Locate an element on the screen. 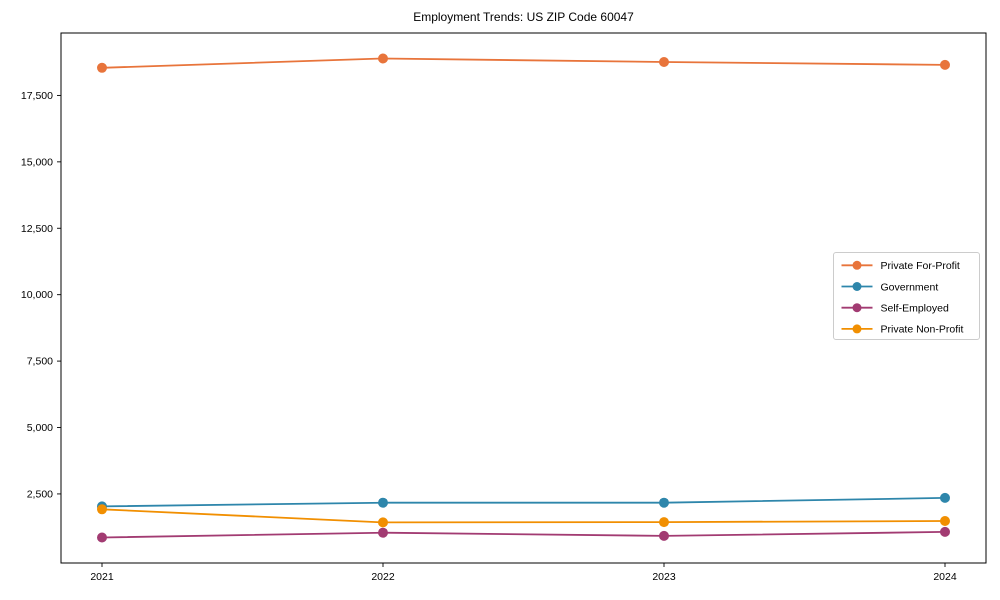 The image size is (1000, 600). legend-label-government: Government is located at coordinates (910, 287).